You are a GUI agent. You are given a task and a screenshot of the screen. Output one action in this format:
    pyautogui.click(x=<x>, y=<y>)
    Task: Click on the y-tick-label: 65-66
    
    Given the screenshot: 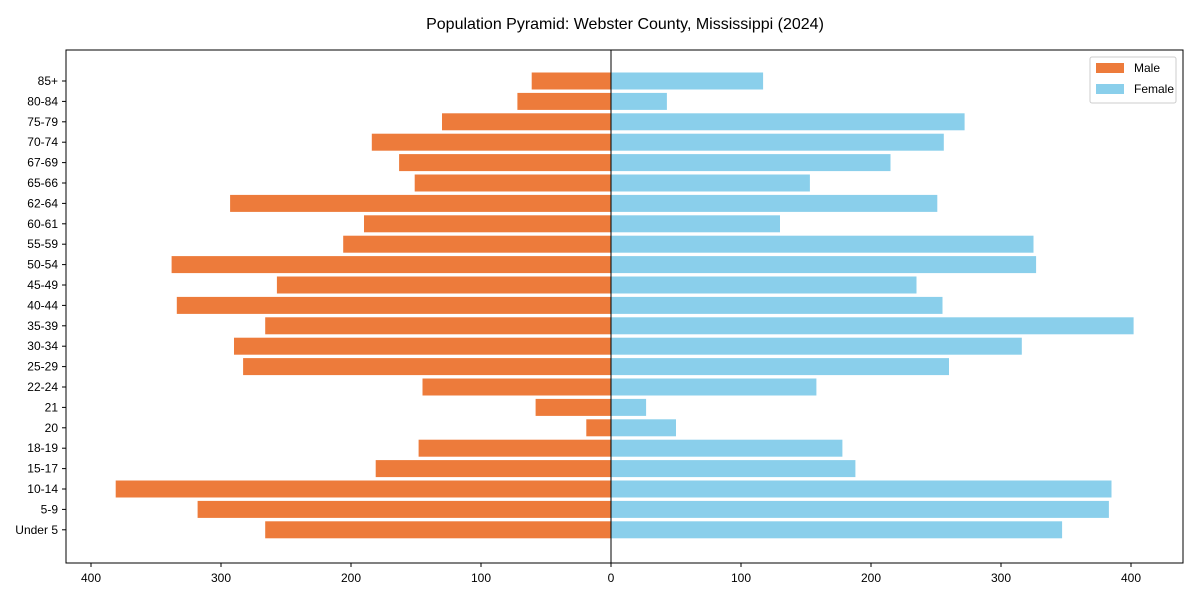 What is the action you would take?
    pyautogui.click(x=42, y=183)
    